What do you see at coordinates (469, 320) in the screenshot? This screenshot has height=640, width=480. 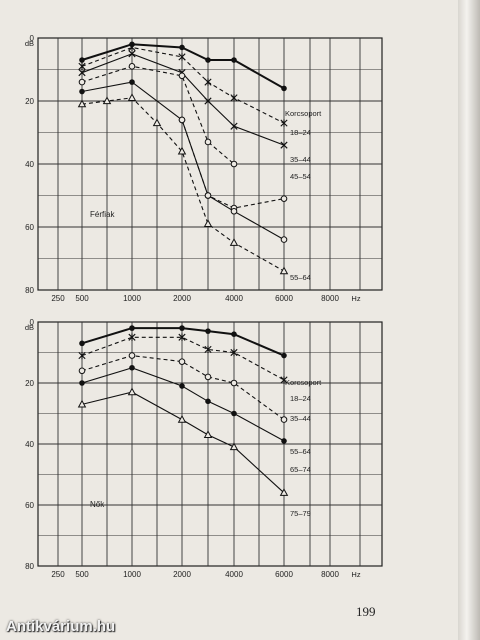 I see `book-edge` at bounding box center [469, 320].